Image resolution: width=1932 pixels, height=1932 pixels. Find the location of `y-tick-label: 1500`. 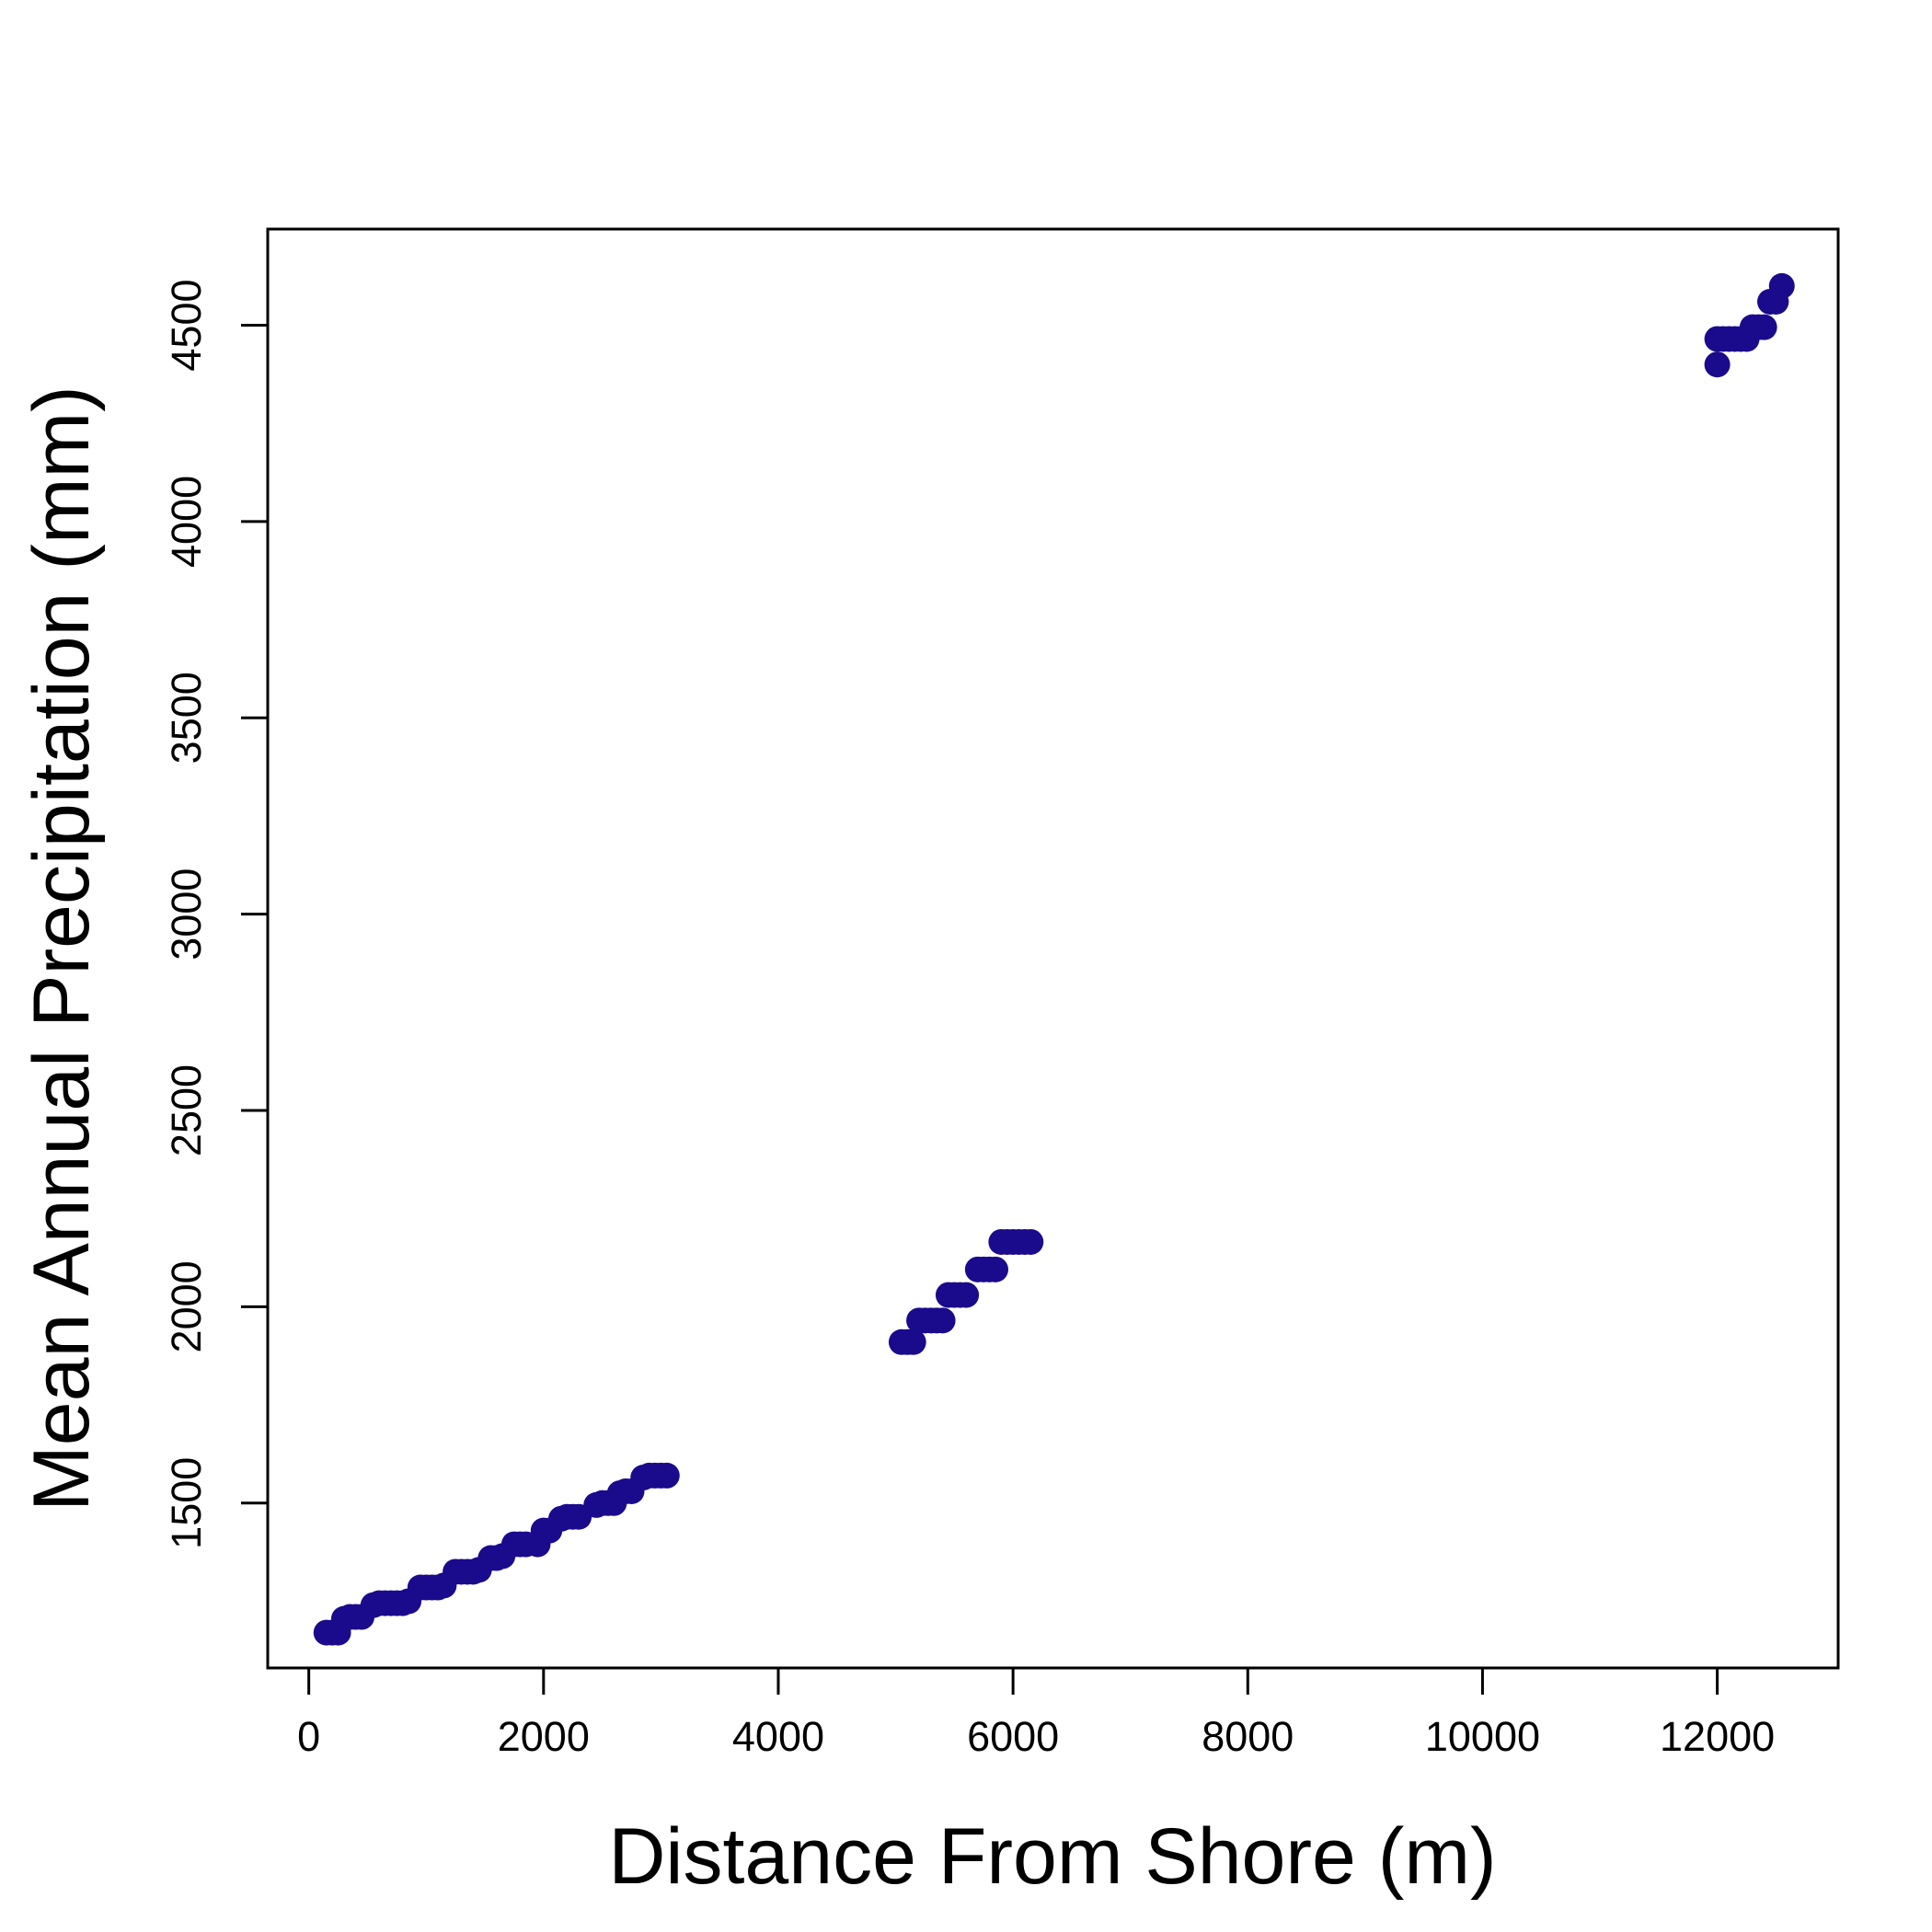

y-tick-label: 1500 is located at coordinates (186, 1503).